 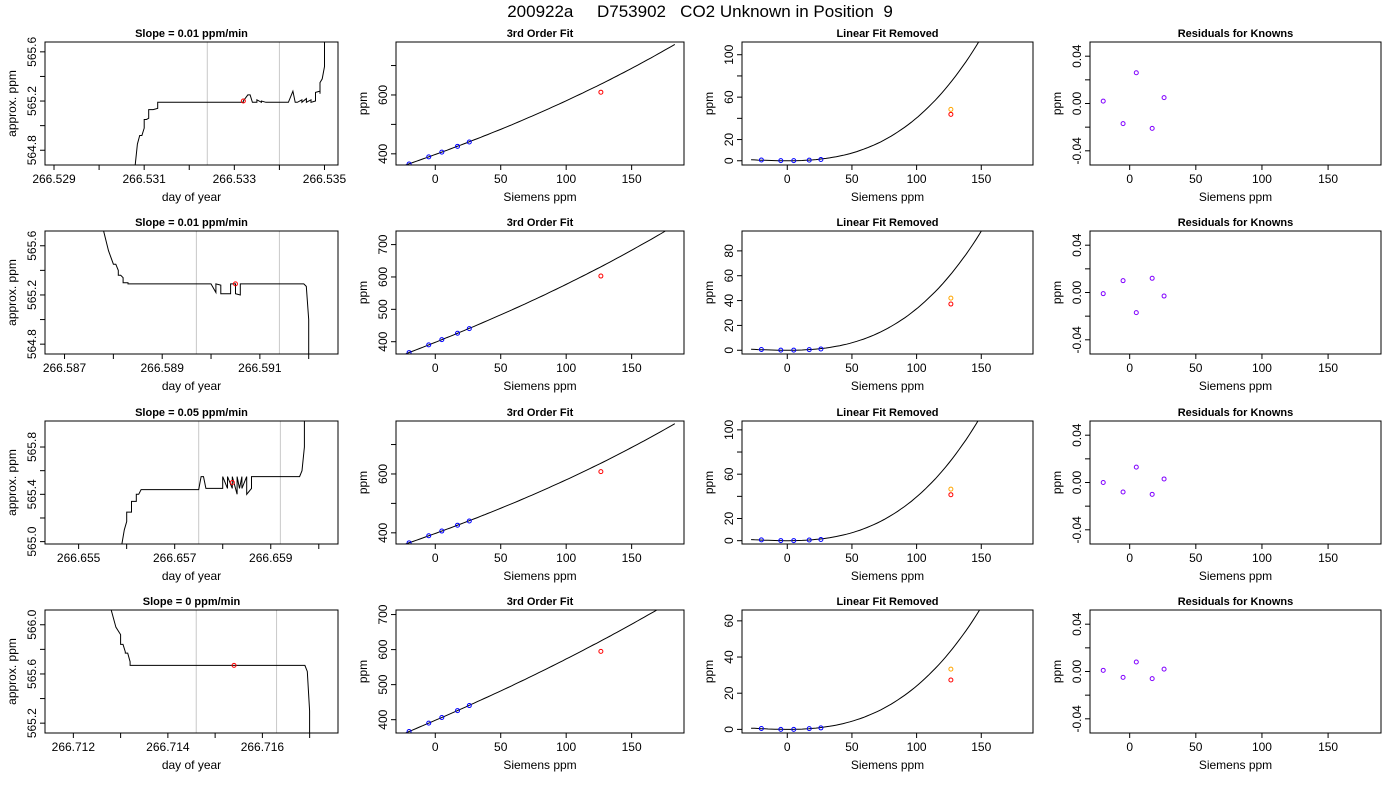 I want to click on x-tick-label: 266.591, so click(x=260, y=368).